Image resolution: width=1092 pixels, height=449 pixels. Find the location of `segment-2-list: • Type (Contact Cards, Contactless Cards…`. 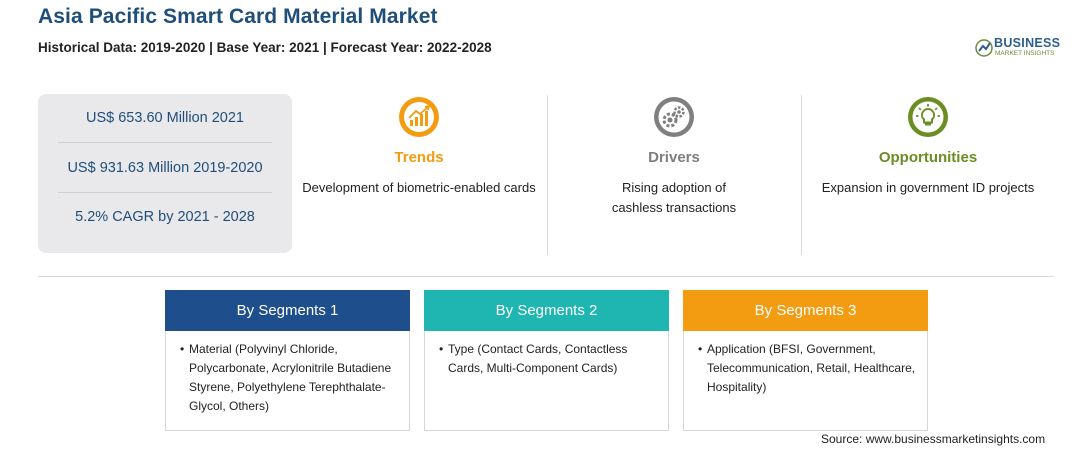

segment-2-list: • Type (Contact Cards, Contactless Cards… is located at coordinates (550, 359).